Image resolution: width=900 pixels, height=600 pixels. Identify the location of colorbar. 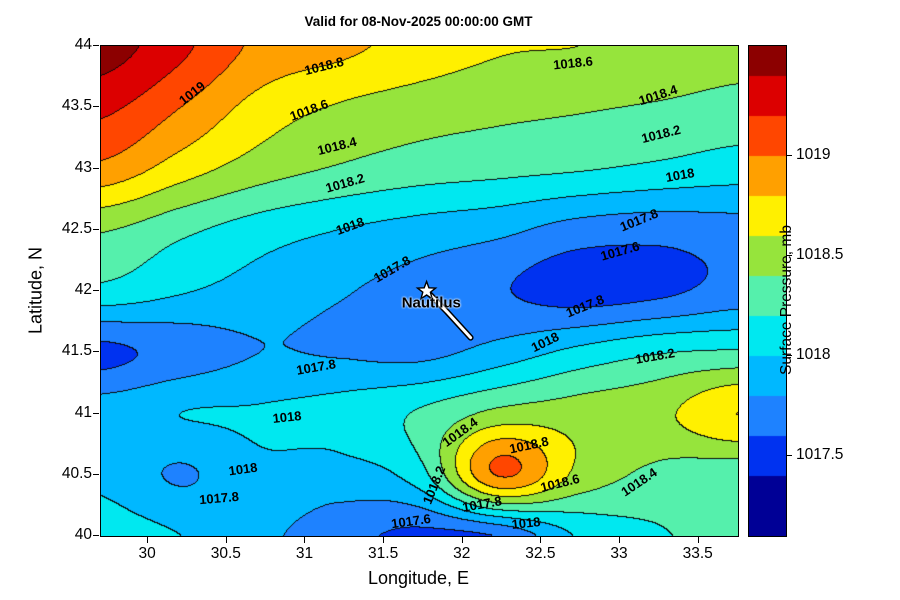
(767, 291).